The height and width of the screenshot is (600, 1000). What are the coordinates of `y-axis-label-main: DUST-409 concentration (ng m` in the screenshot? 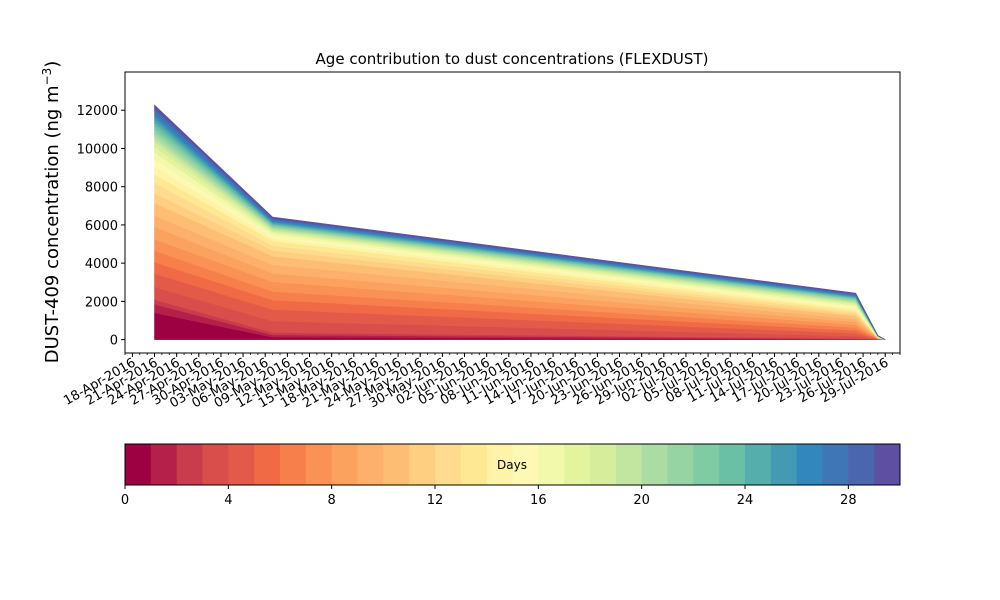 It's located at (52, 224).